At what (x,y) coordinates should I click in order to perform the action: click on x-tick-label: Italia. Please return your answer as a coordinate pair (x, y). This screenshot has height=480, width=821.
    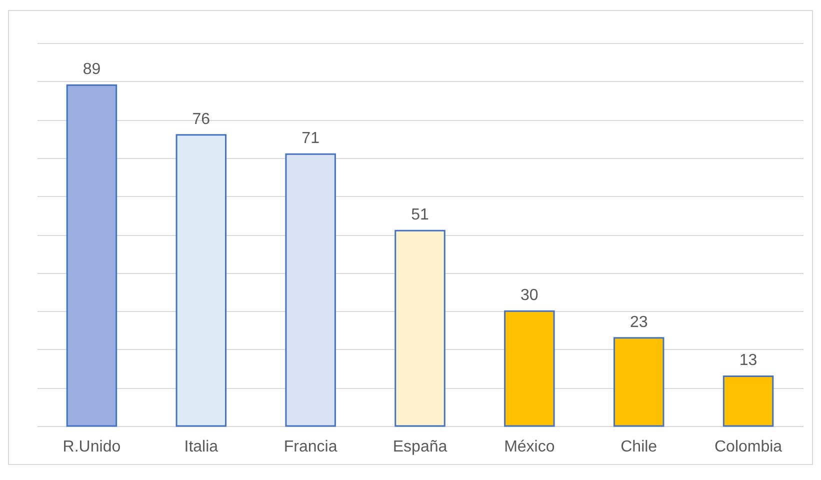
    Looking at the image, I should click on (201, 447).